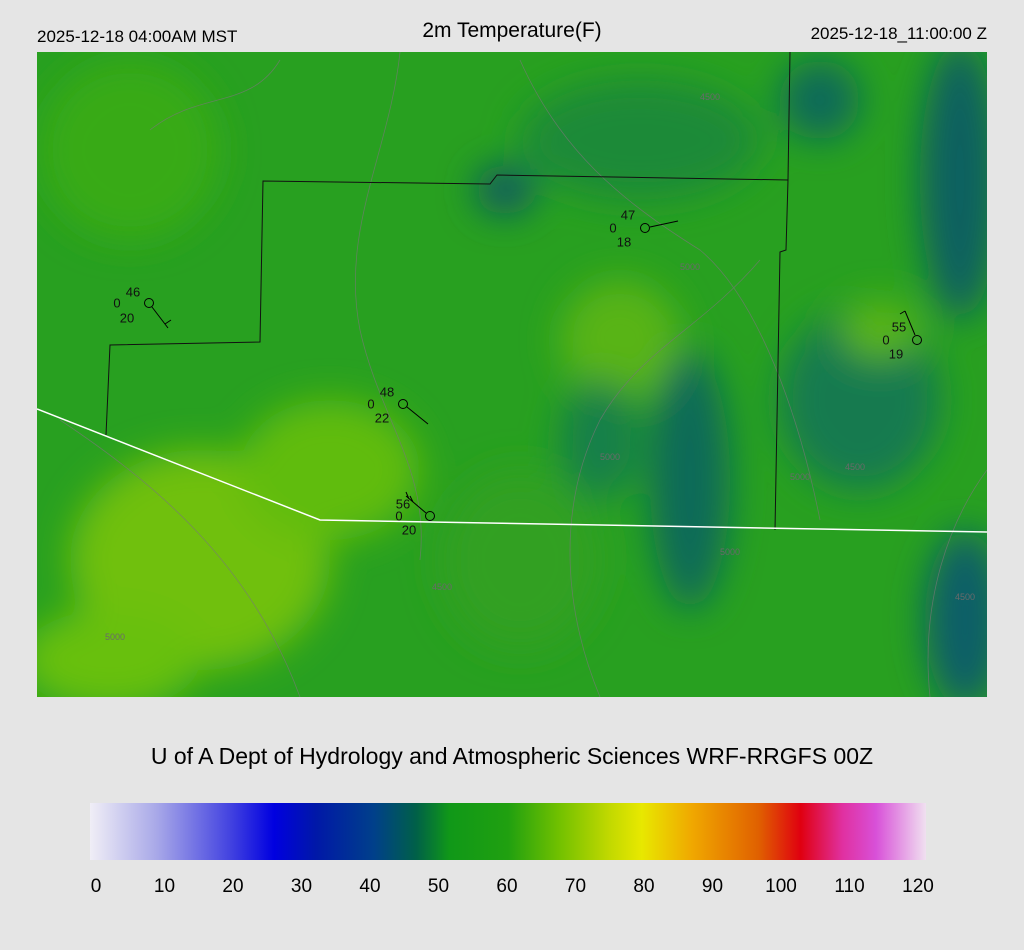 The image size is (1024, 950). I want to click on colorbar-tick-label: 40, so click(369, 886).